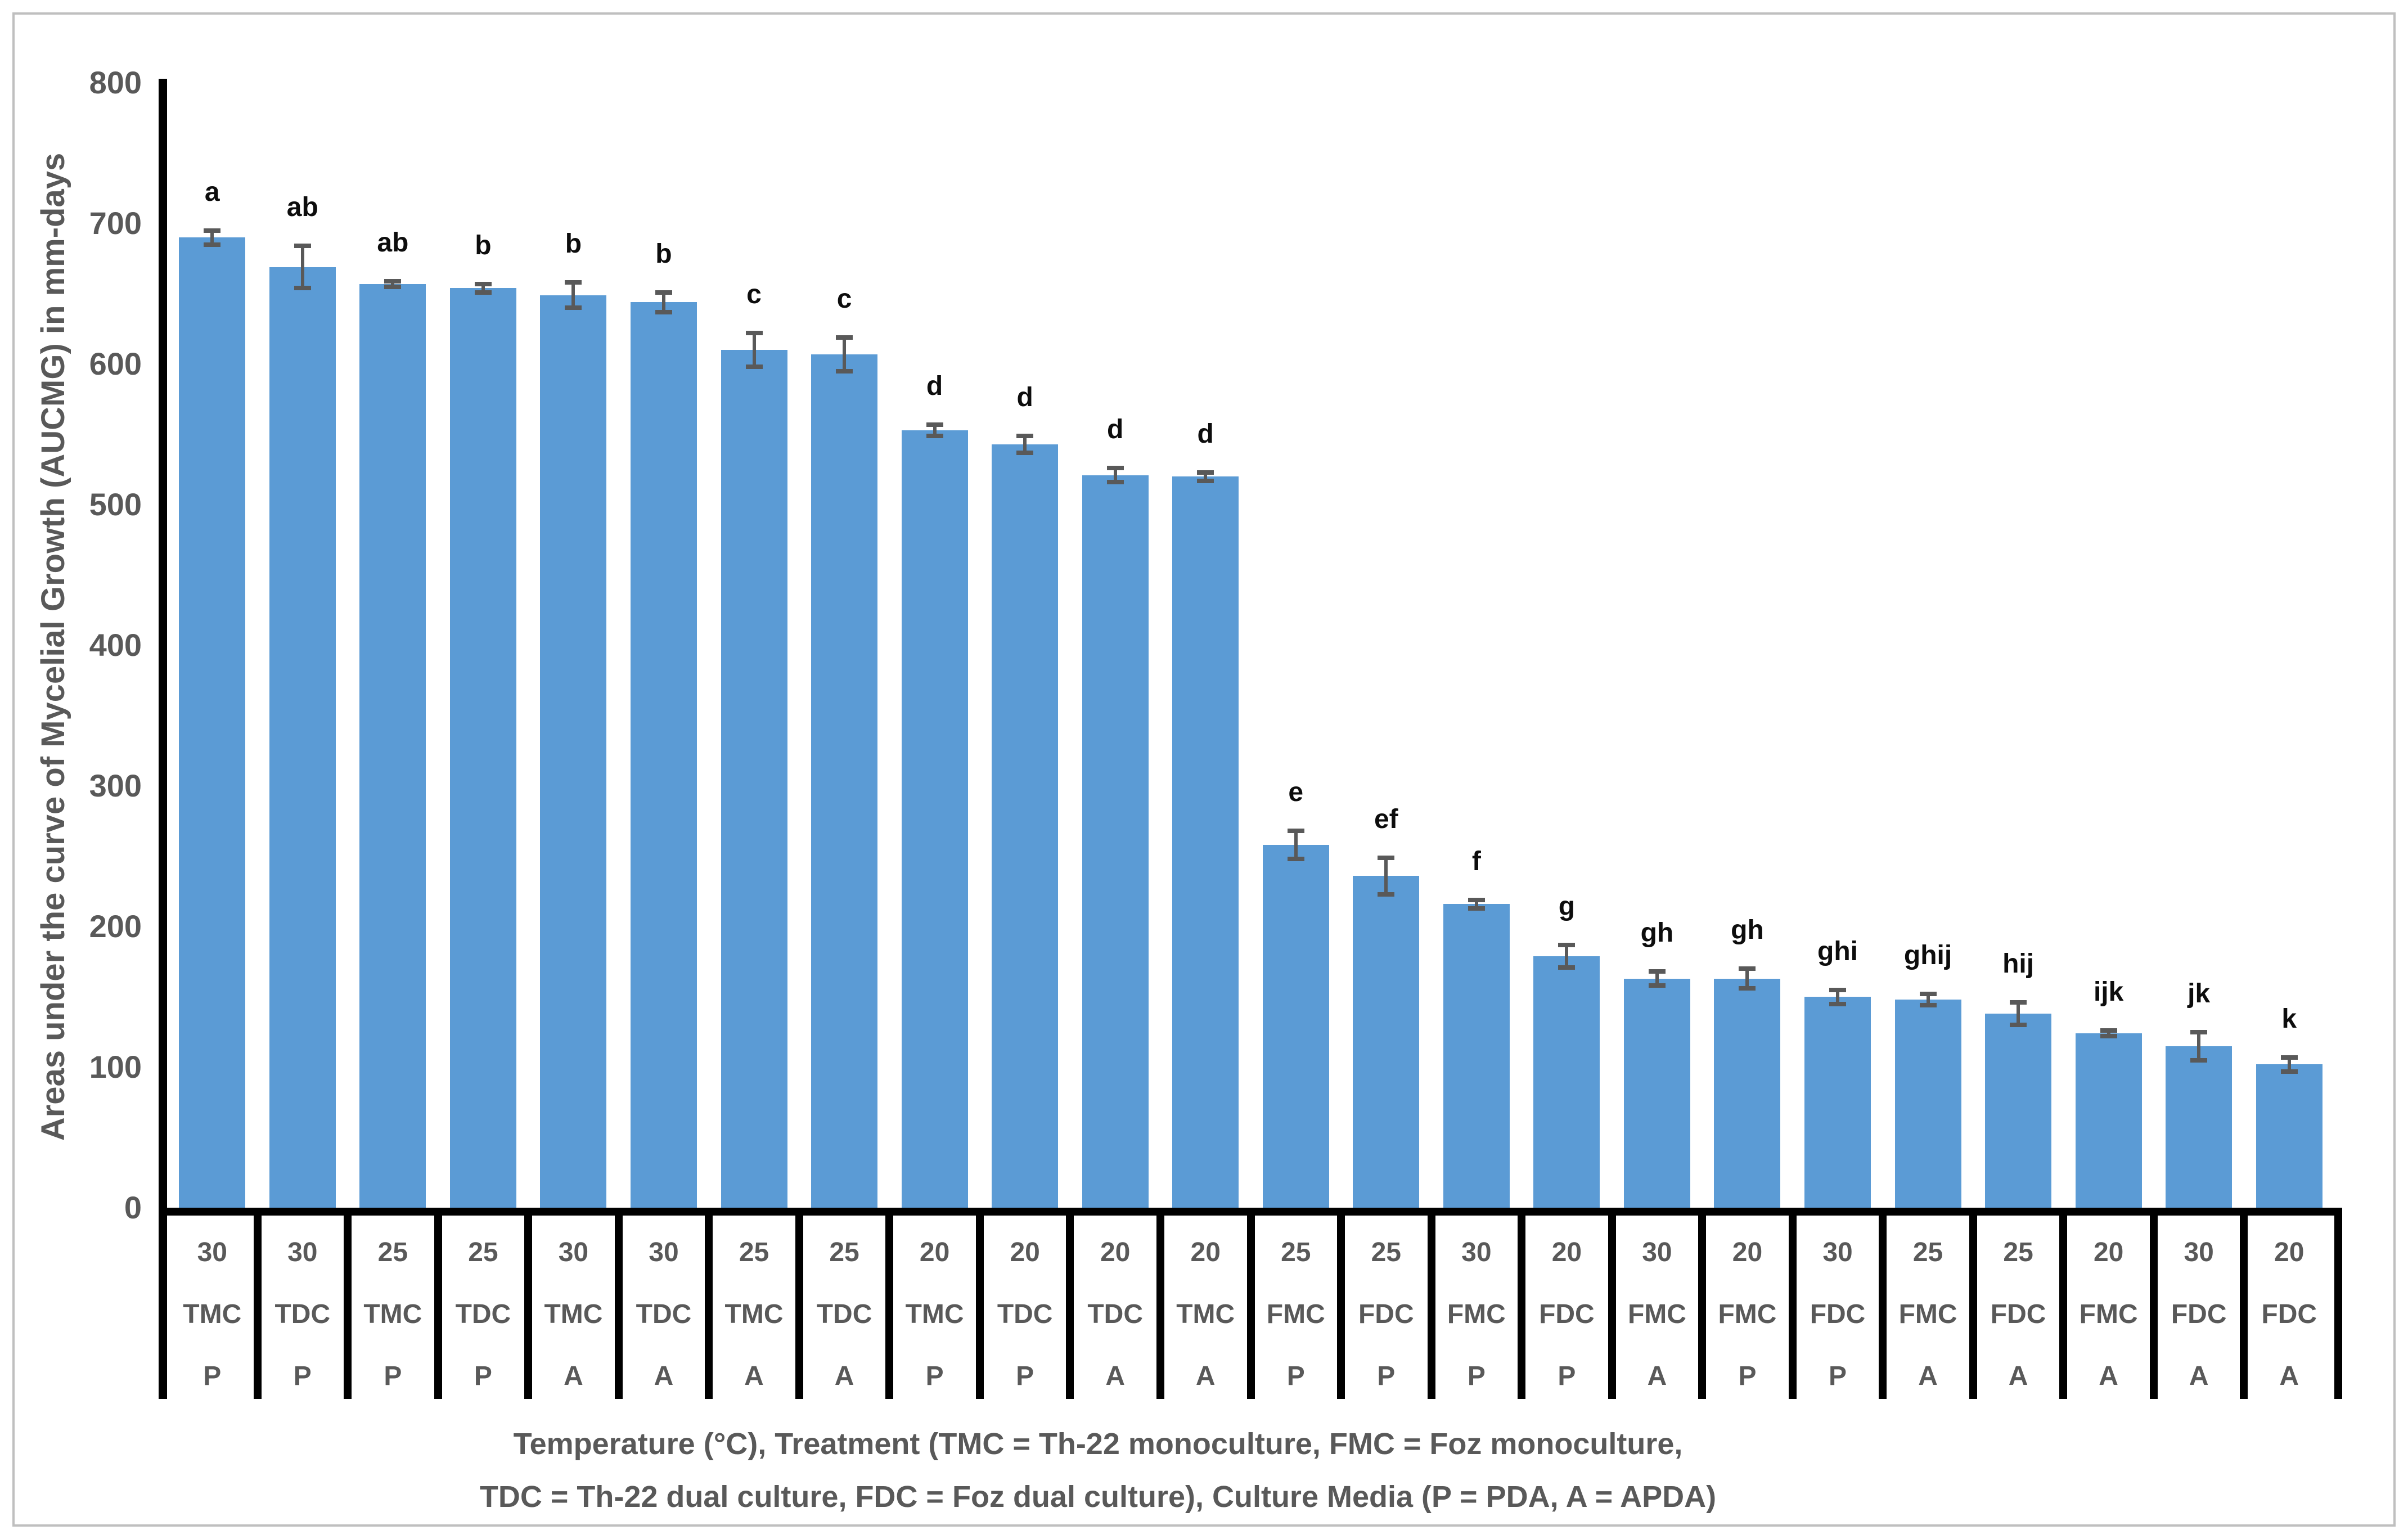  I want to click on y-tick-label: 500, so click(115, 504).